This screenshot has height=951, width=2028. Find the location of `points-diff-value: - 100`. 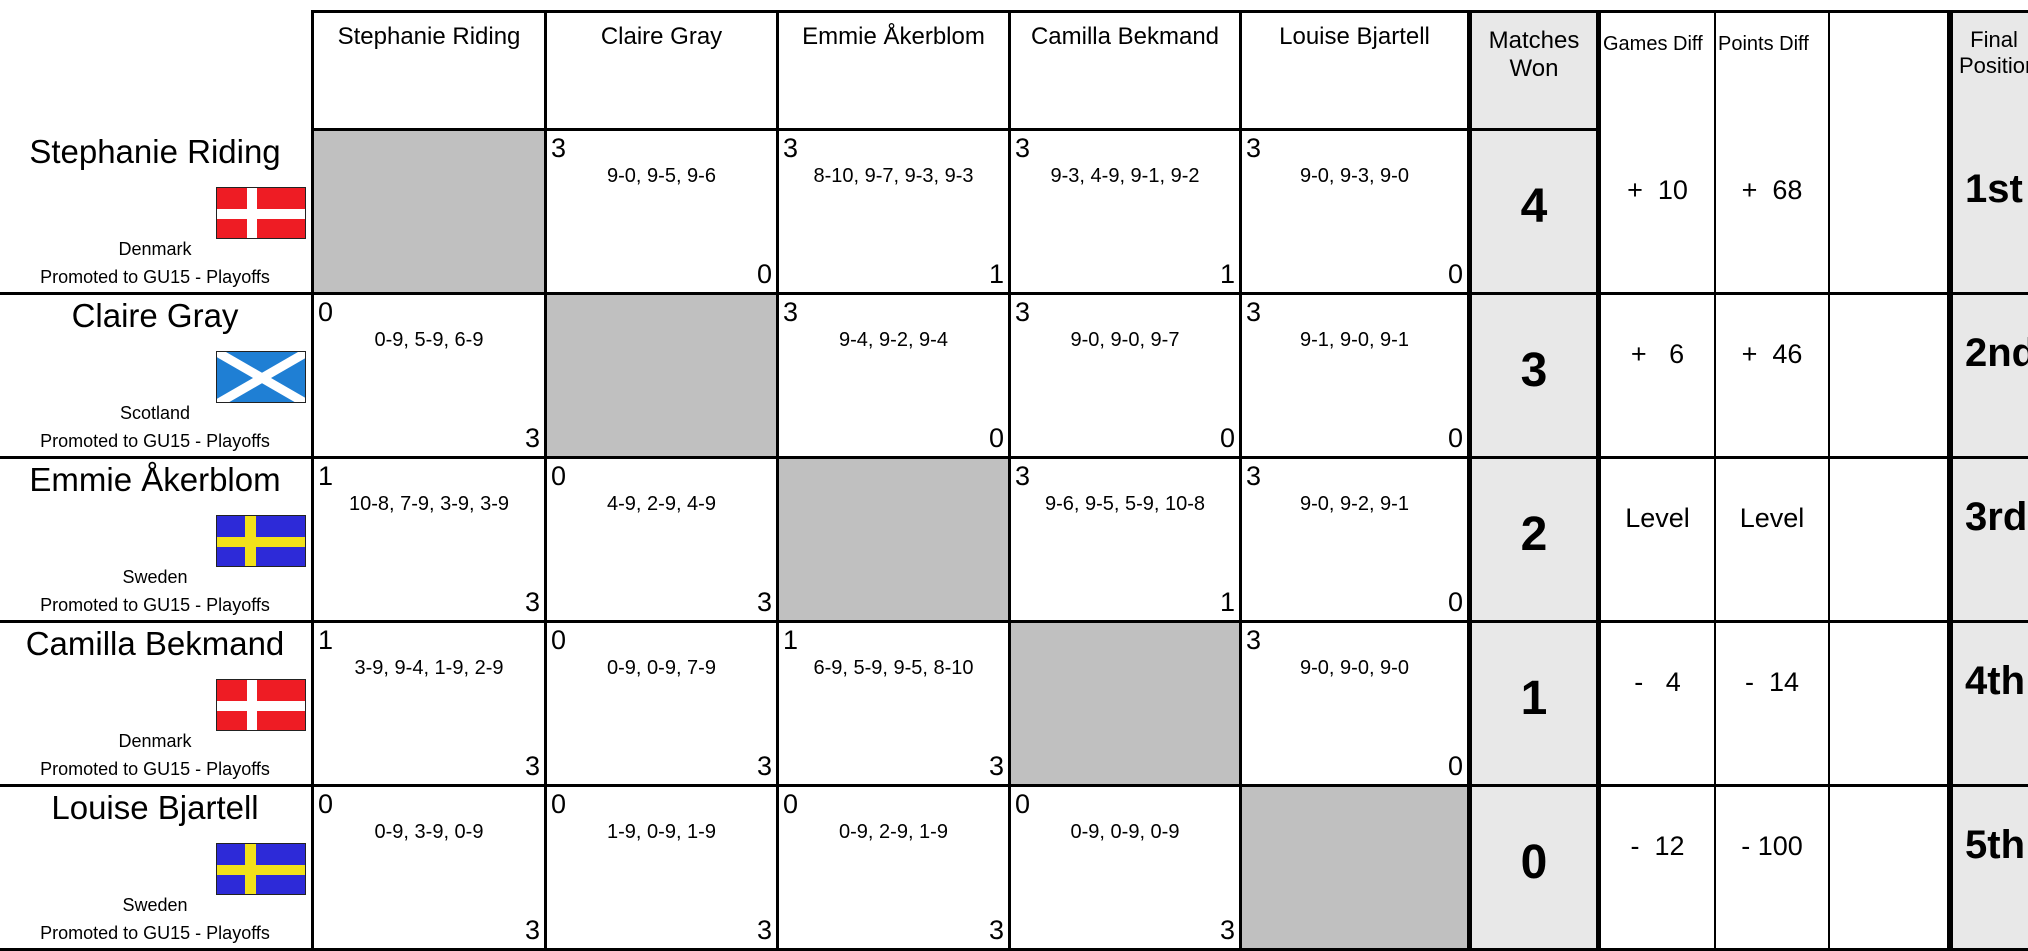

points-diff-value: - 100 is located at coordinates (1771, 869).